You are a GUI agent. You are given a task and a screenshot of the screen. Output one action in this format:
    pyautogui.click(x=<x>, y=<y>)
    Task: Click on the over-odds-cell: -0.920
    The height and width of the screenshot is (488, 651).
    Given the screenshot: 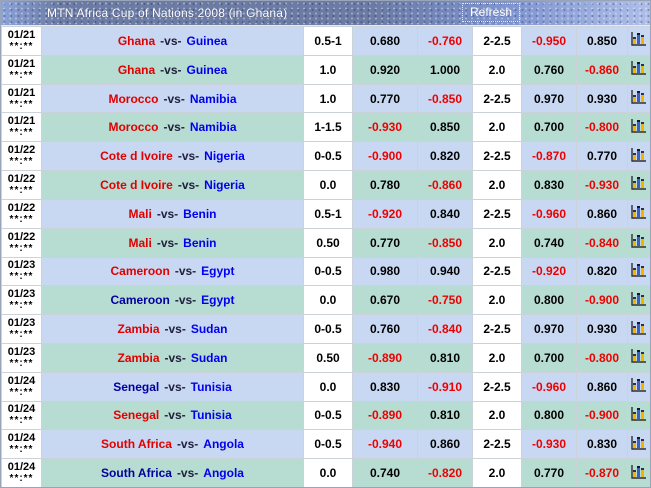 What is the action you would take?
    pyautogui.click(x=549, y=271)
    